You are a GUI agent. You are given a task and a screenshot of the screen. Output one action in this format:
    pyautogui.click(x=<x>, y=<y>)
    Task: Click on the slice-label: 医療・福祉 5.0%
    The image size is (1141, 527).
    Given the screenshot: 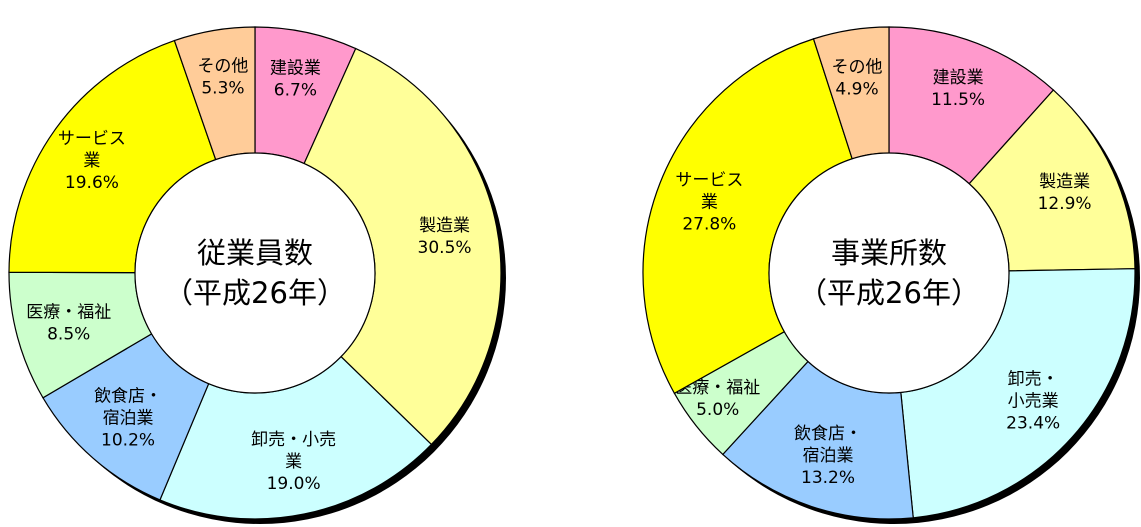 What is the action you would take?
    pyautogui.click(x=717, y=399)
    